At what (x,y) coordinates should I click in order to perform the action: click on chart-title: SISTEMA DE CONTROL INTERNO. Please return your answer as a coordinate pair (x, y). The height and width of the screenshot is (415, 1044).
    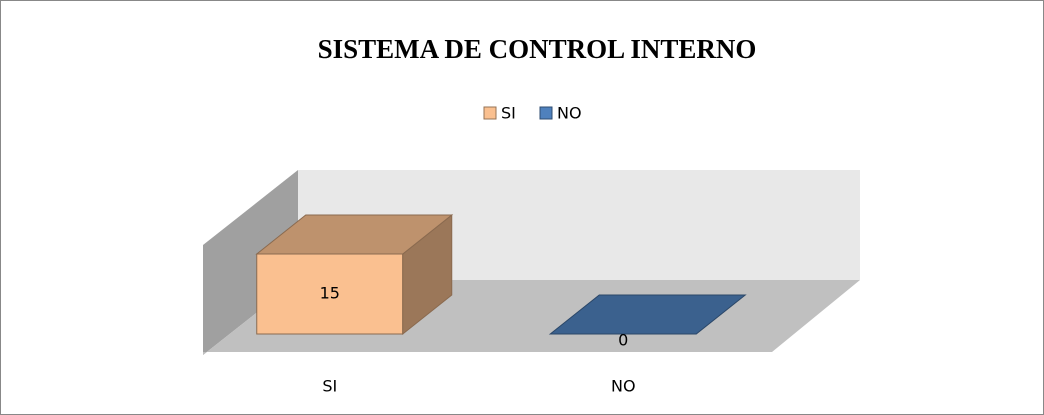
    Looking at the image, I should click on (537, 49).